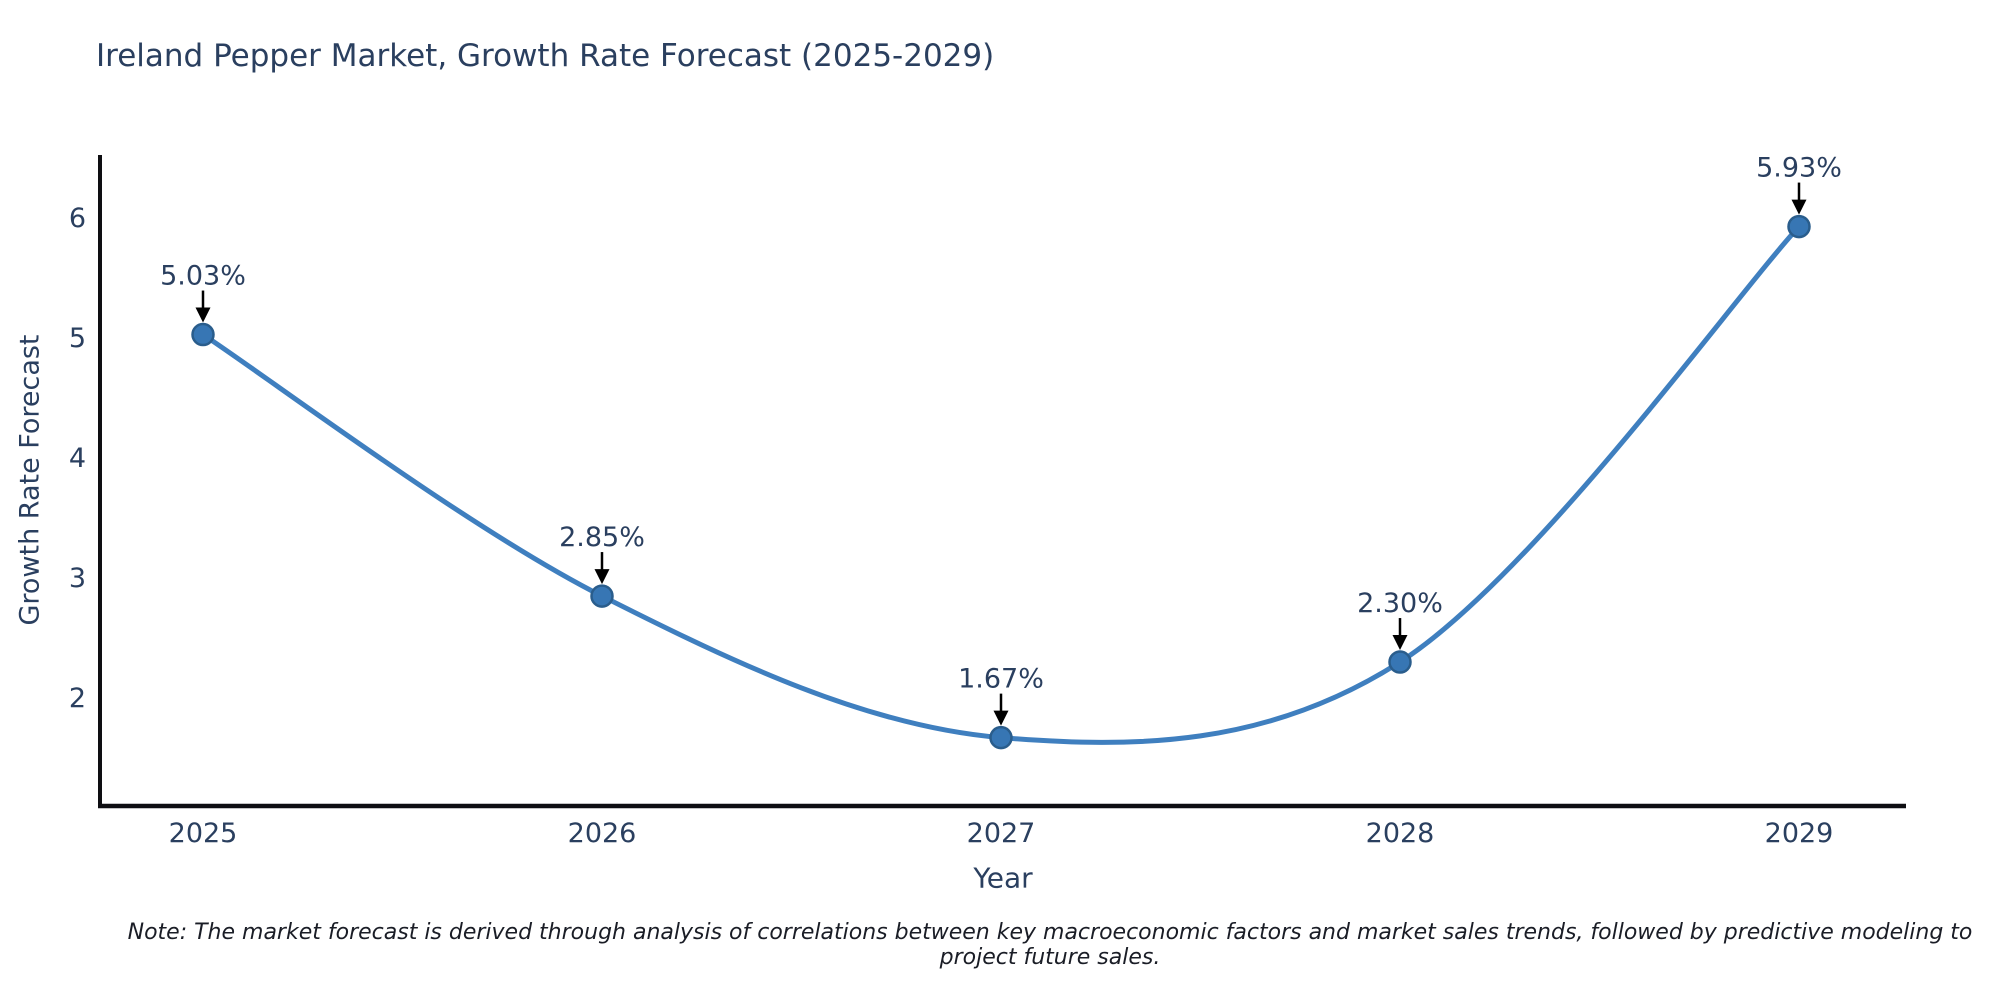  What do you see at coordinates (1799, 168) in the screenshot?
I see `value-annotation-label: 5.93%` at bounding box center [1799, 168].